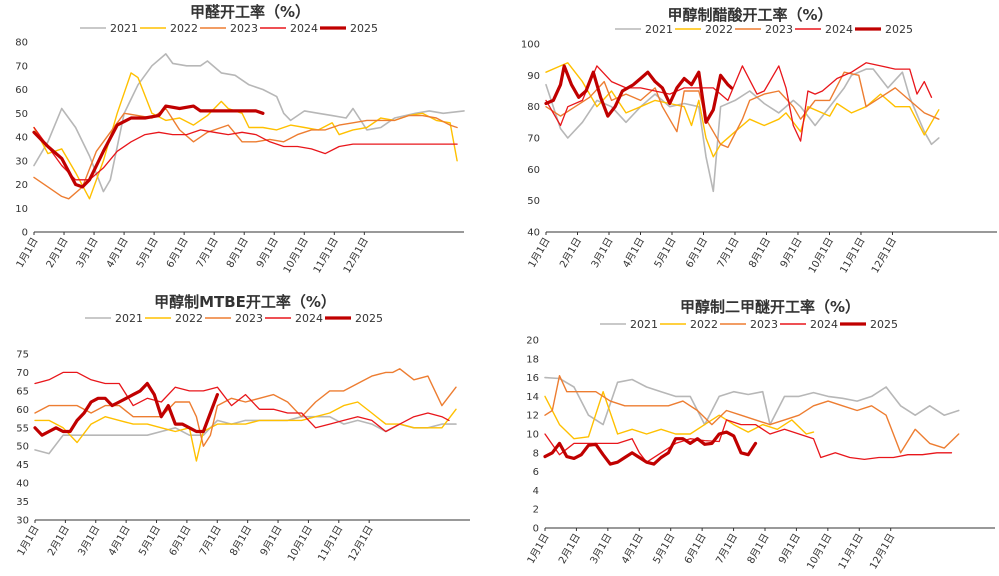 This screenshot has width=999, height=576. I want to click on x-tick-label: 1月1日, so click(538, 549).